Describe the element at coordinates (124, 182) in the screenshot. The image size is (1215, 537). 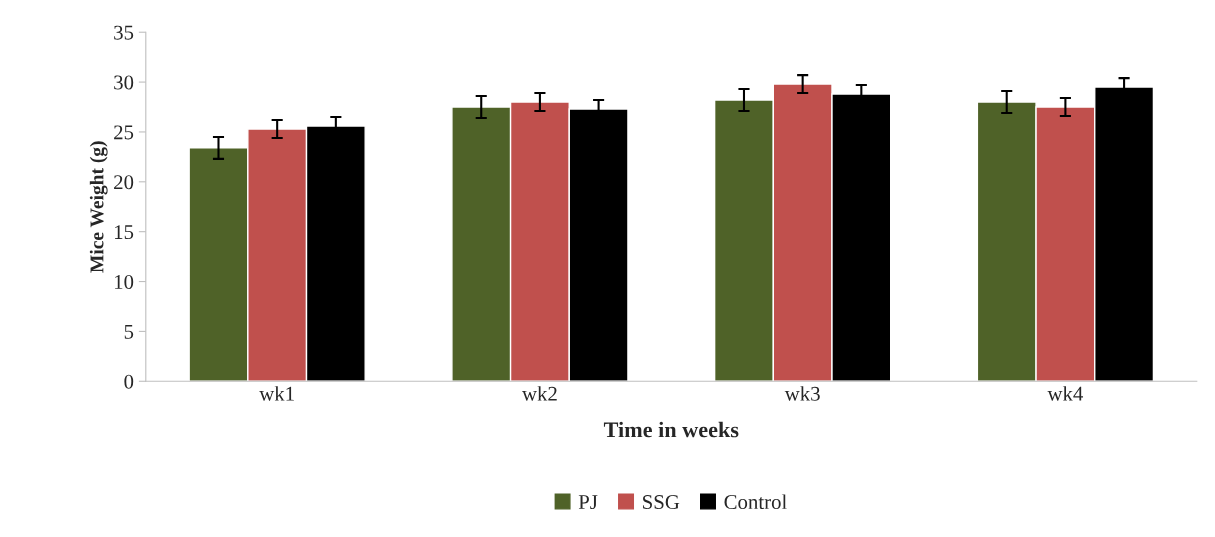
I see `y-tick-label: 20` at that location.